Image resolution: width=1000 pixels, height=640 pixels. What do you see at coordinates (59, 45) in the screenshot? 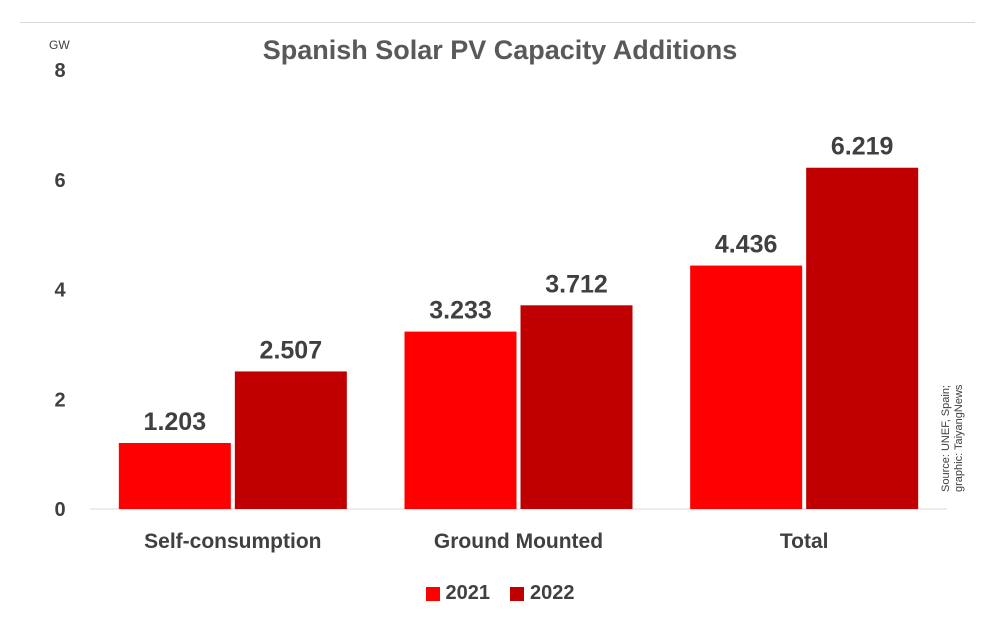
I see `y-axis-unit: GW` at bounding box center [59, 45].